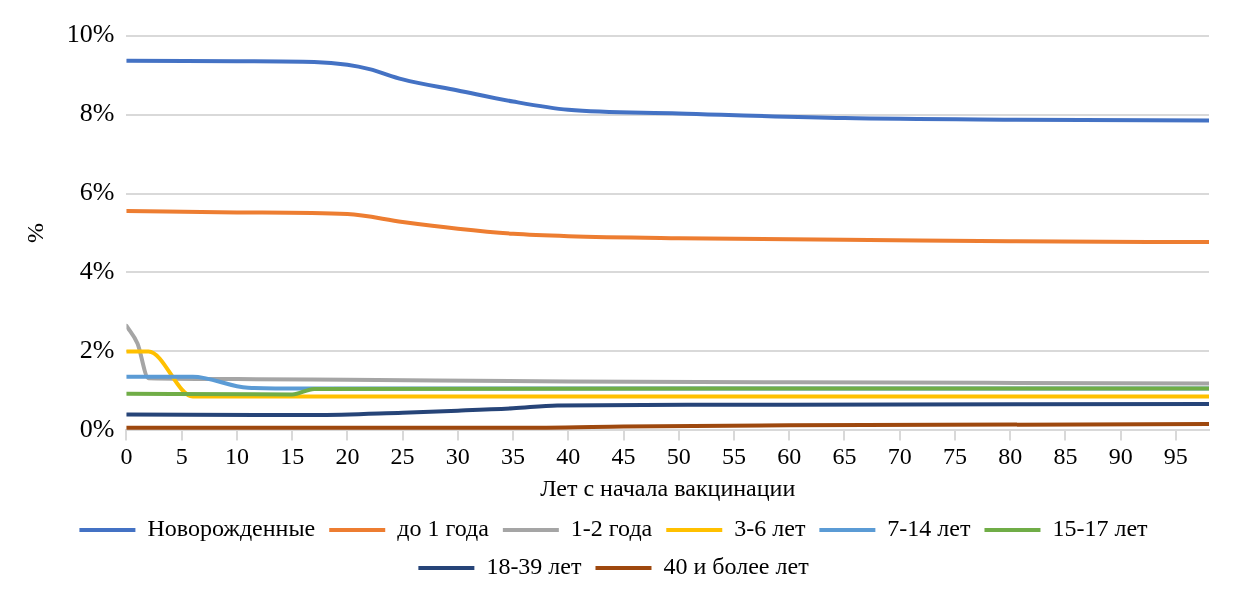 Image resolution: width=1247 pixels, height=598 pixels. What do you see at coordinates (770, 528) in the screenshot?
I see `legend-label: 3-6 лет` at bounding box center [770, 528].